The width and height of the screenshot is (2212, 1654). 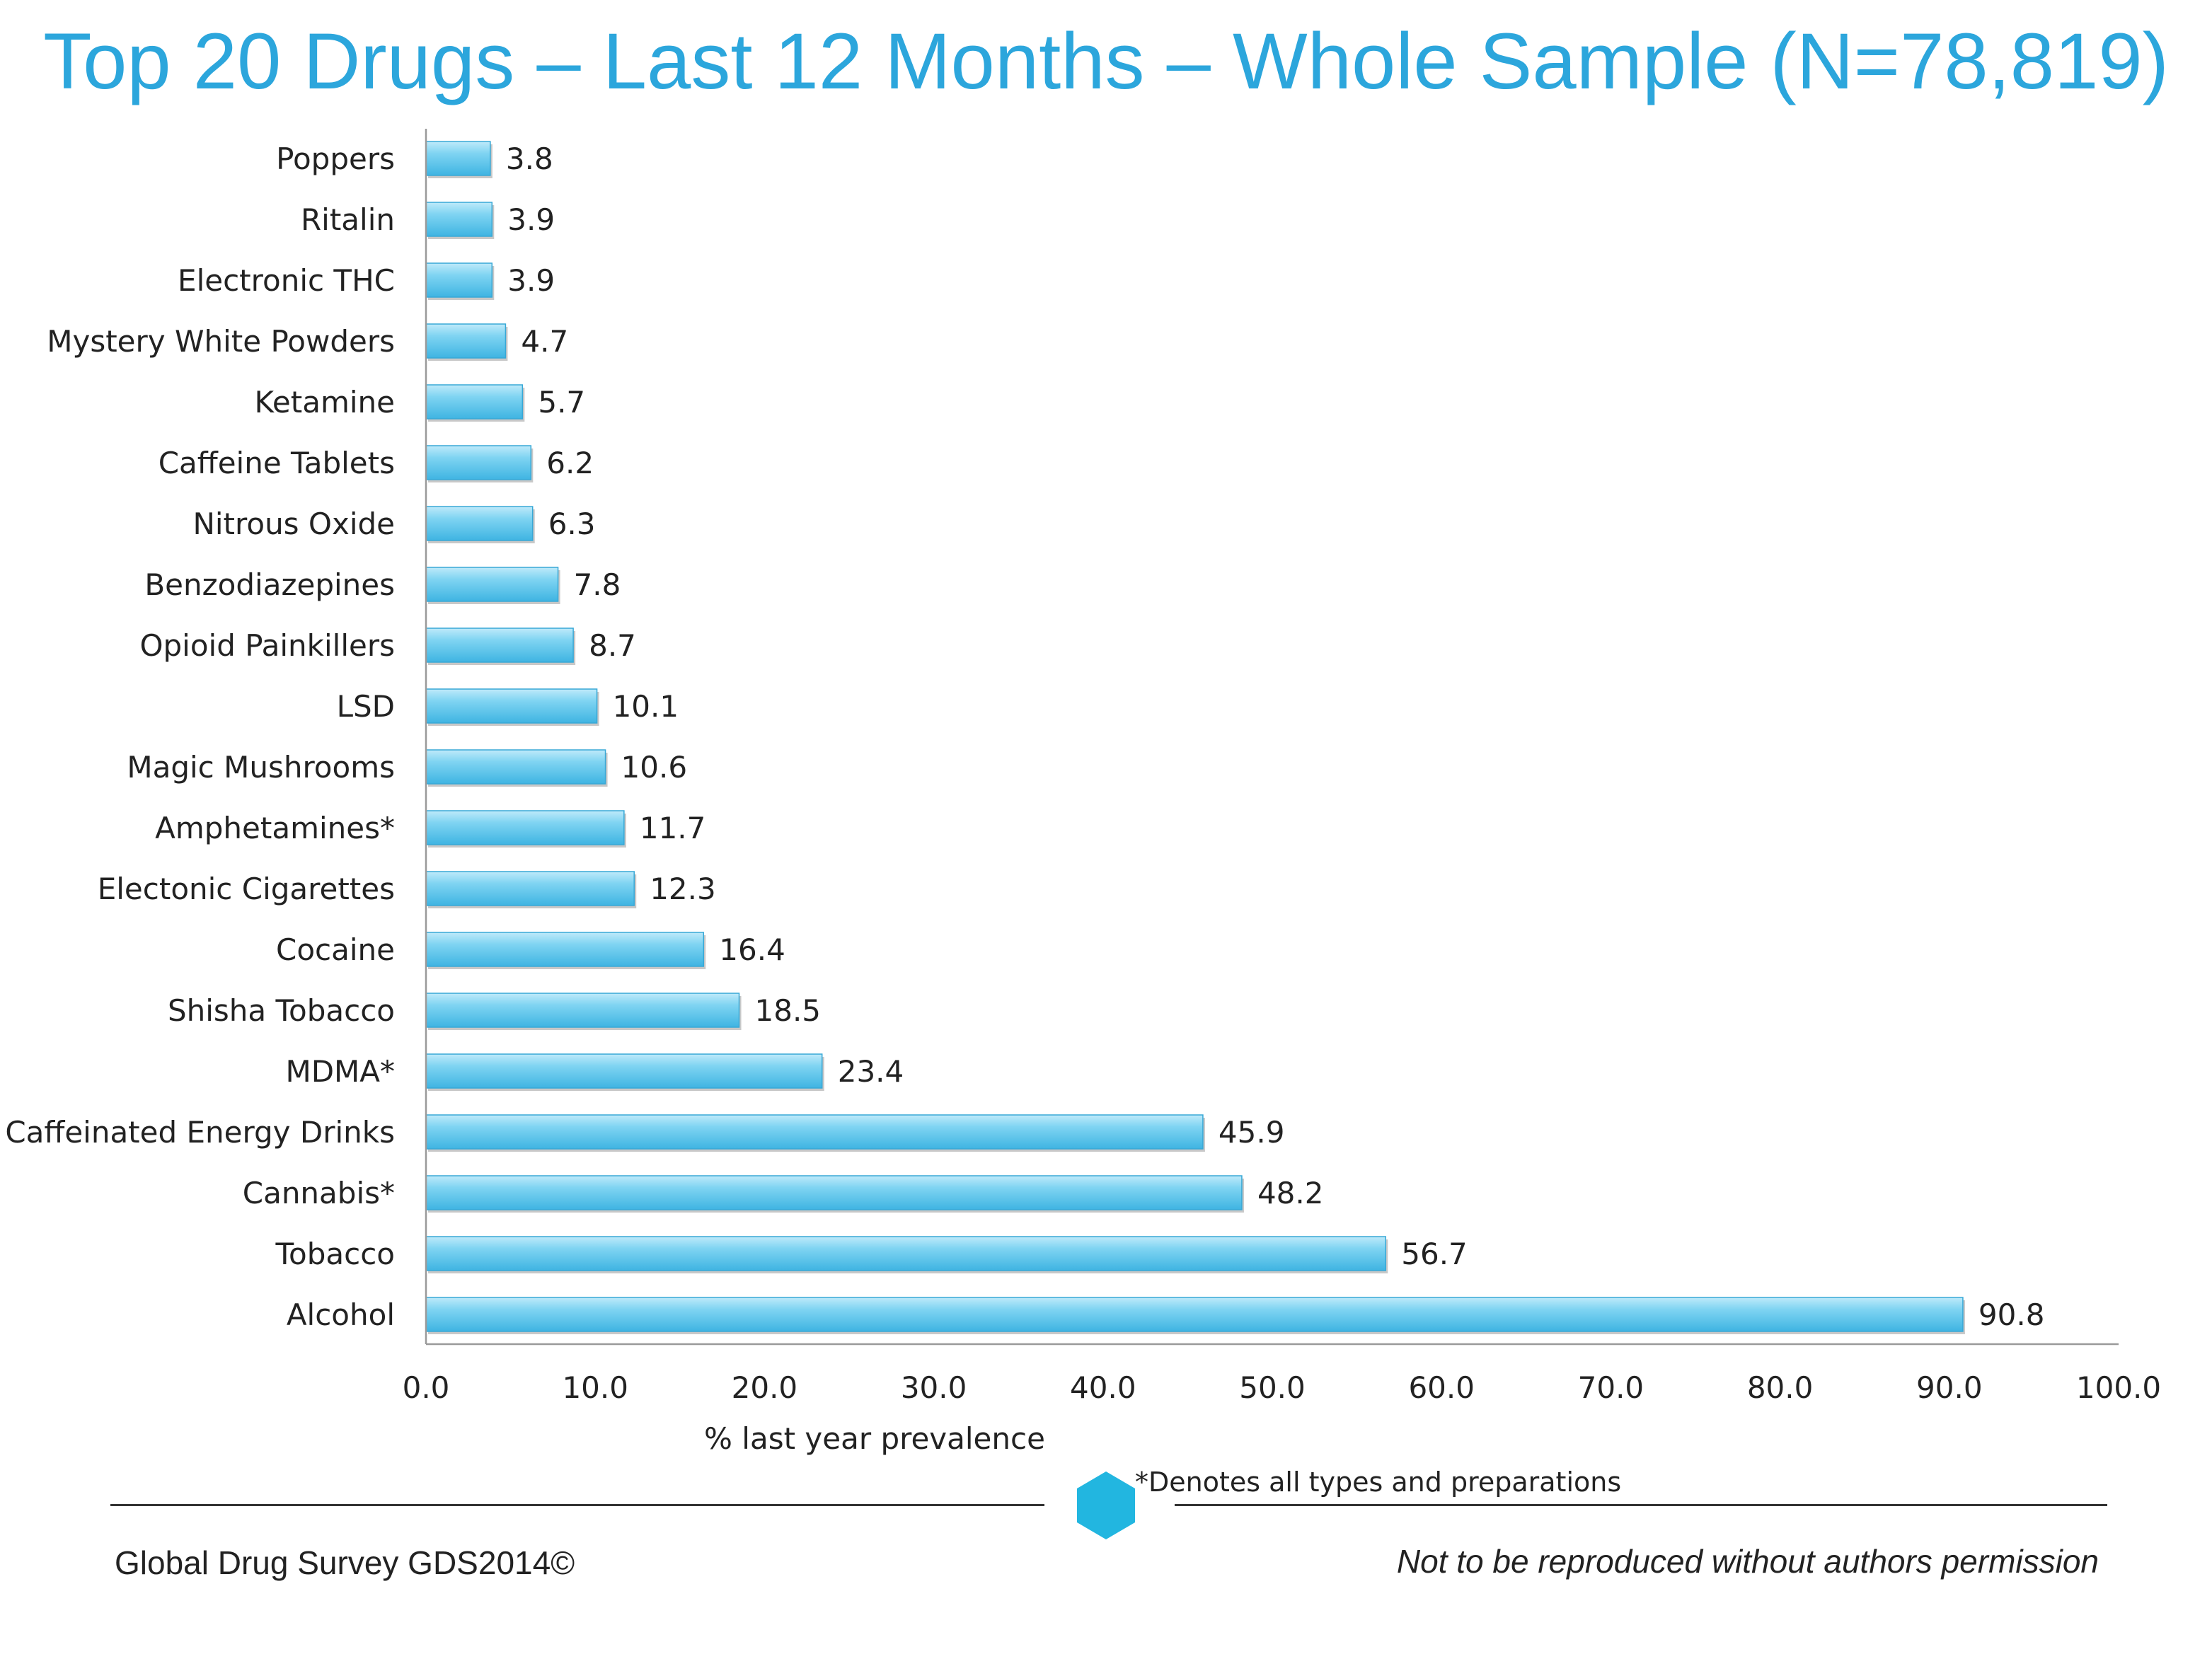 What do you see at coordinates (277, 463) in the screenshot?
I see `category-label: Caffeine Tablets` at bounding box center [277, 463].